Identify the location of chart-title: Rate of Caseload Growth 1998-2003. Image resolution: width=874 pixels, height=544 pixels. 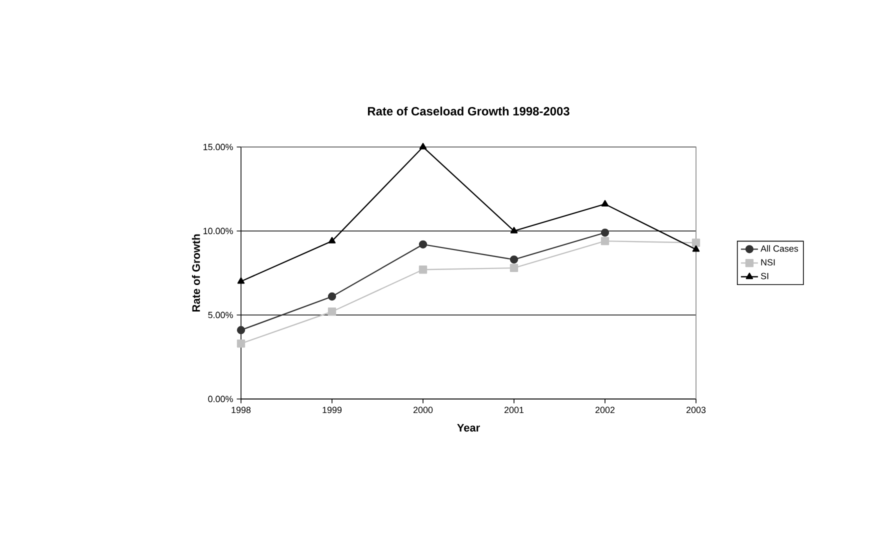
(469, 111).